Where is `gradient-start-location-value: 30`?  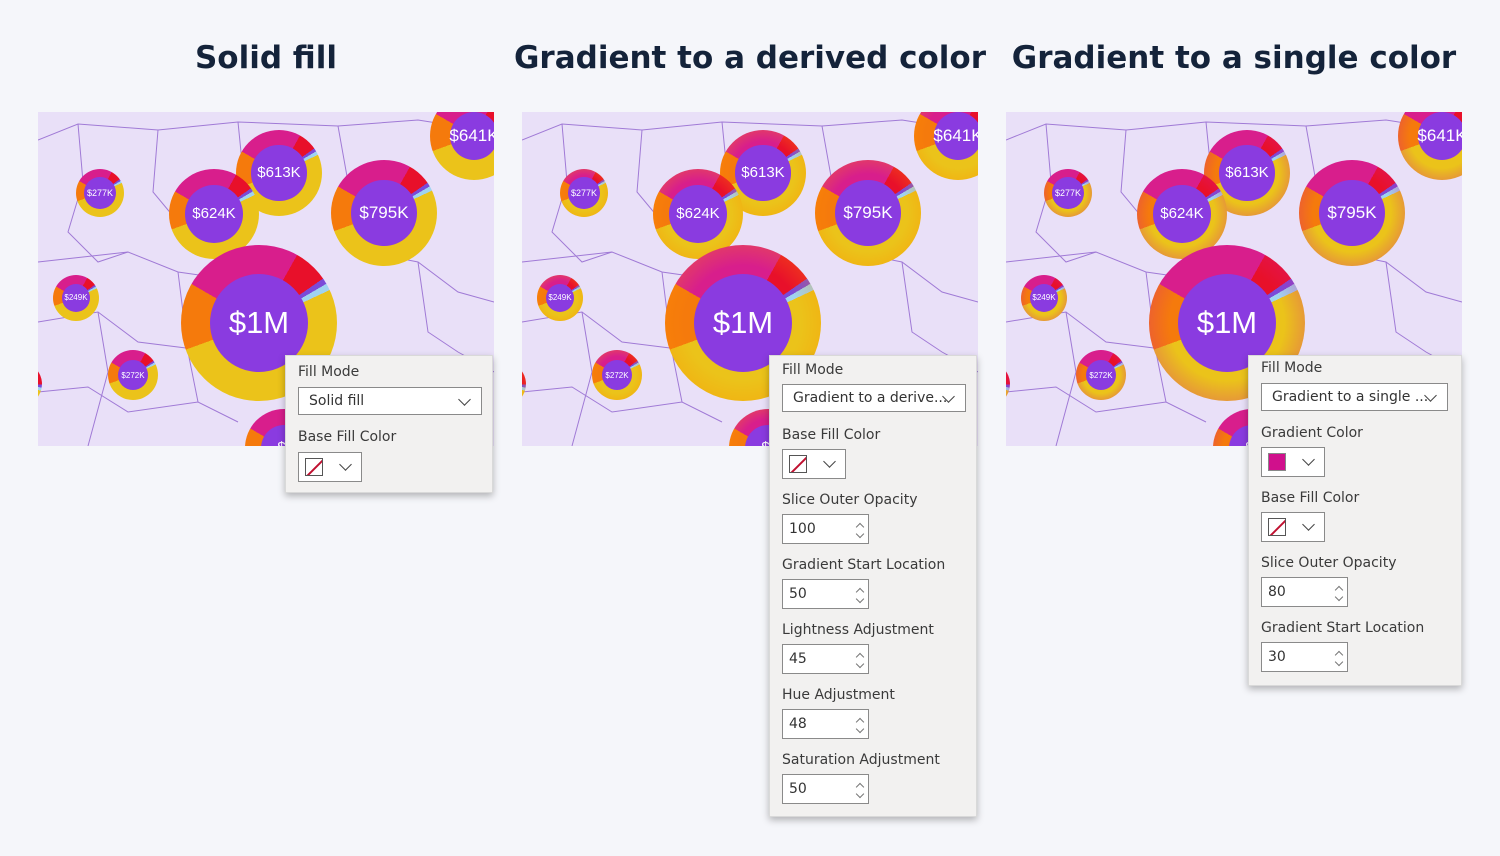
gradient-start-location-value: 30 is located at coordinates (1277, 657).